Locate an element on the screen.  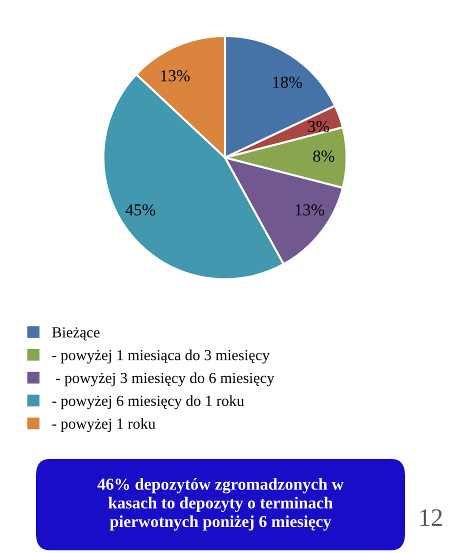
legend-label: - powyżej 6 miesięcy do 1 roku is located at coordinates (148, 402).